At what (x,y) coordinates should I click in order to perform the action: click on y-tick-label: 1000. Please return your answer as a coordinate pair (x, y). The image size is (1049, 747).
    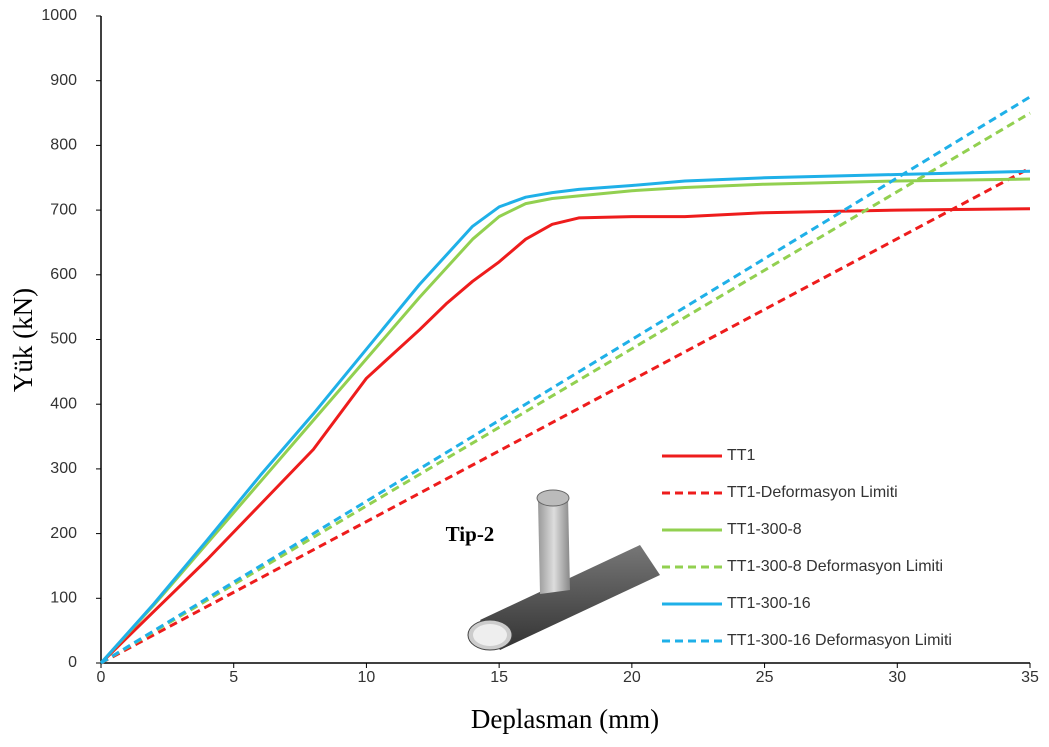
    Looking at the image, I should click on (59, 15).